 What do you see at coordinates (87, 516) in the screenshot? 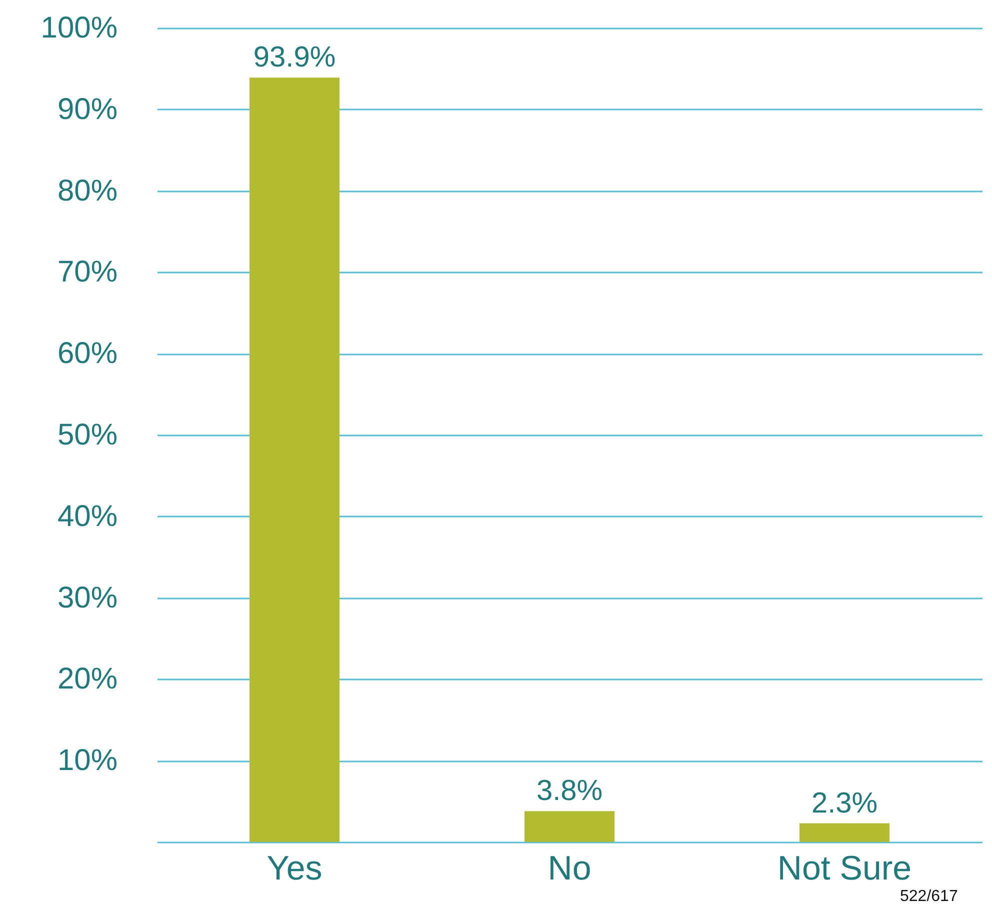
I see `y-tick-label: 40%` at bounding box center [87, 516].